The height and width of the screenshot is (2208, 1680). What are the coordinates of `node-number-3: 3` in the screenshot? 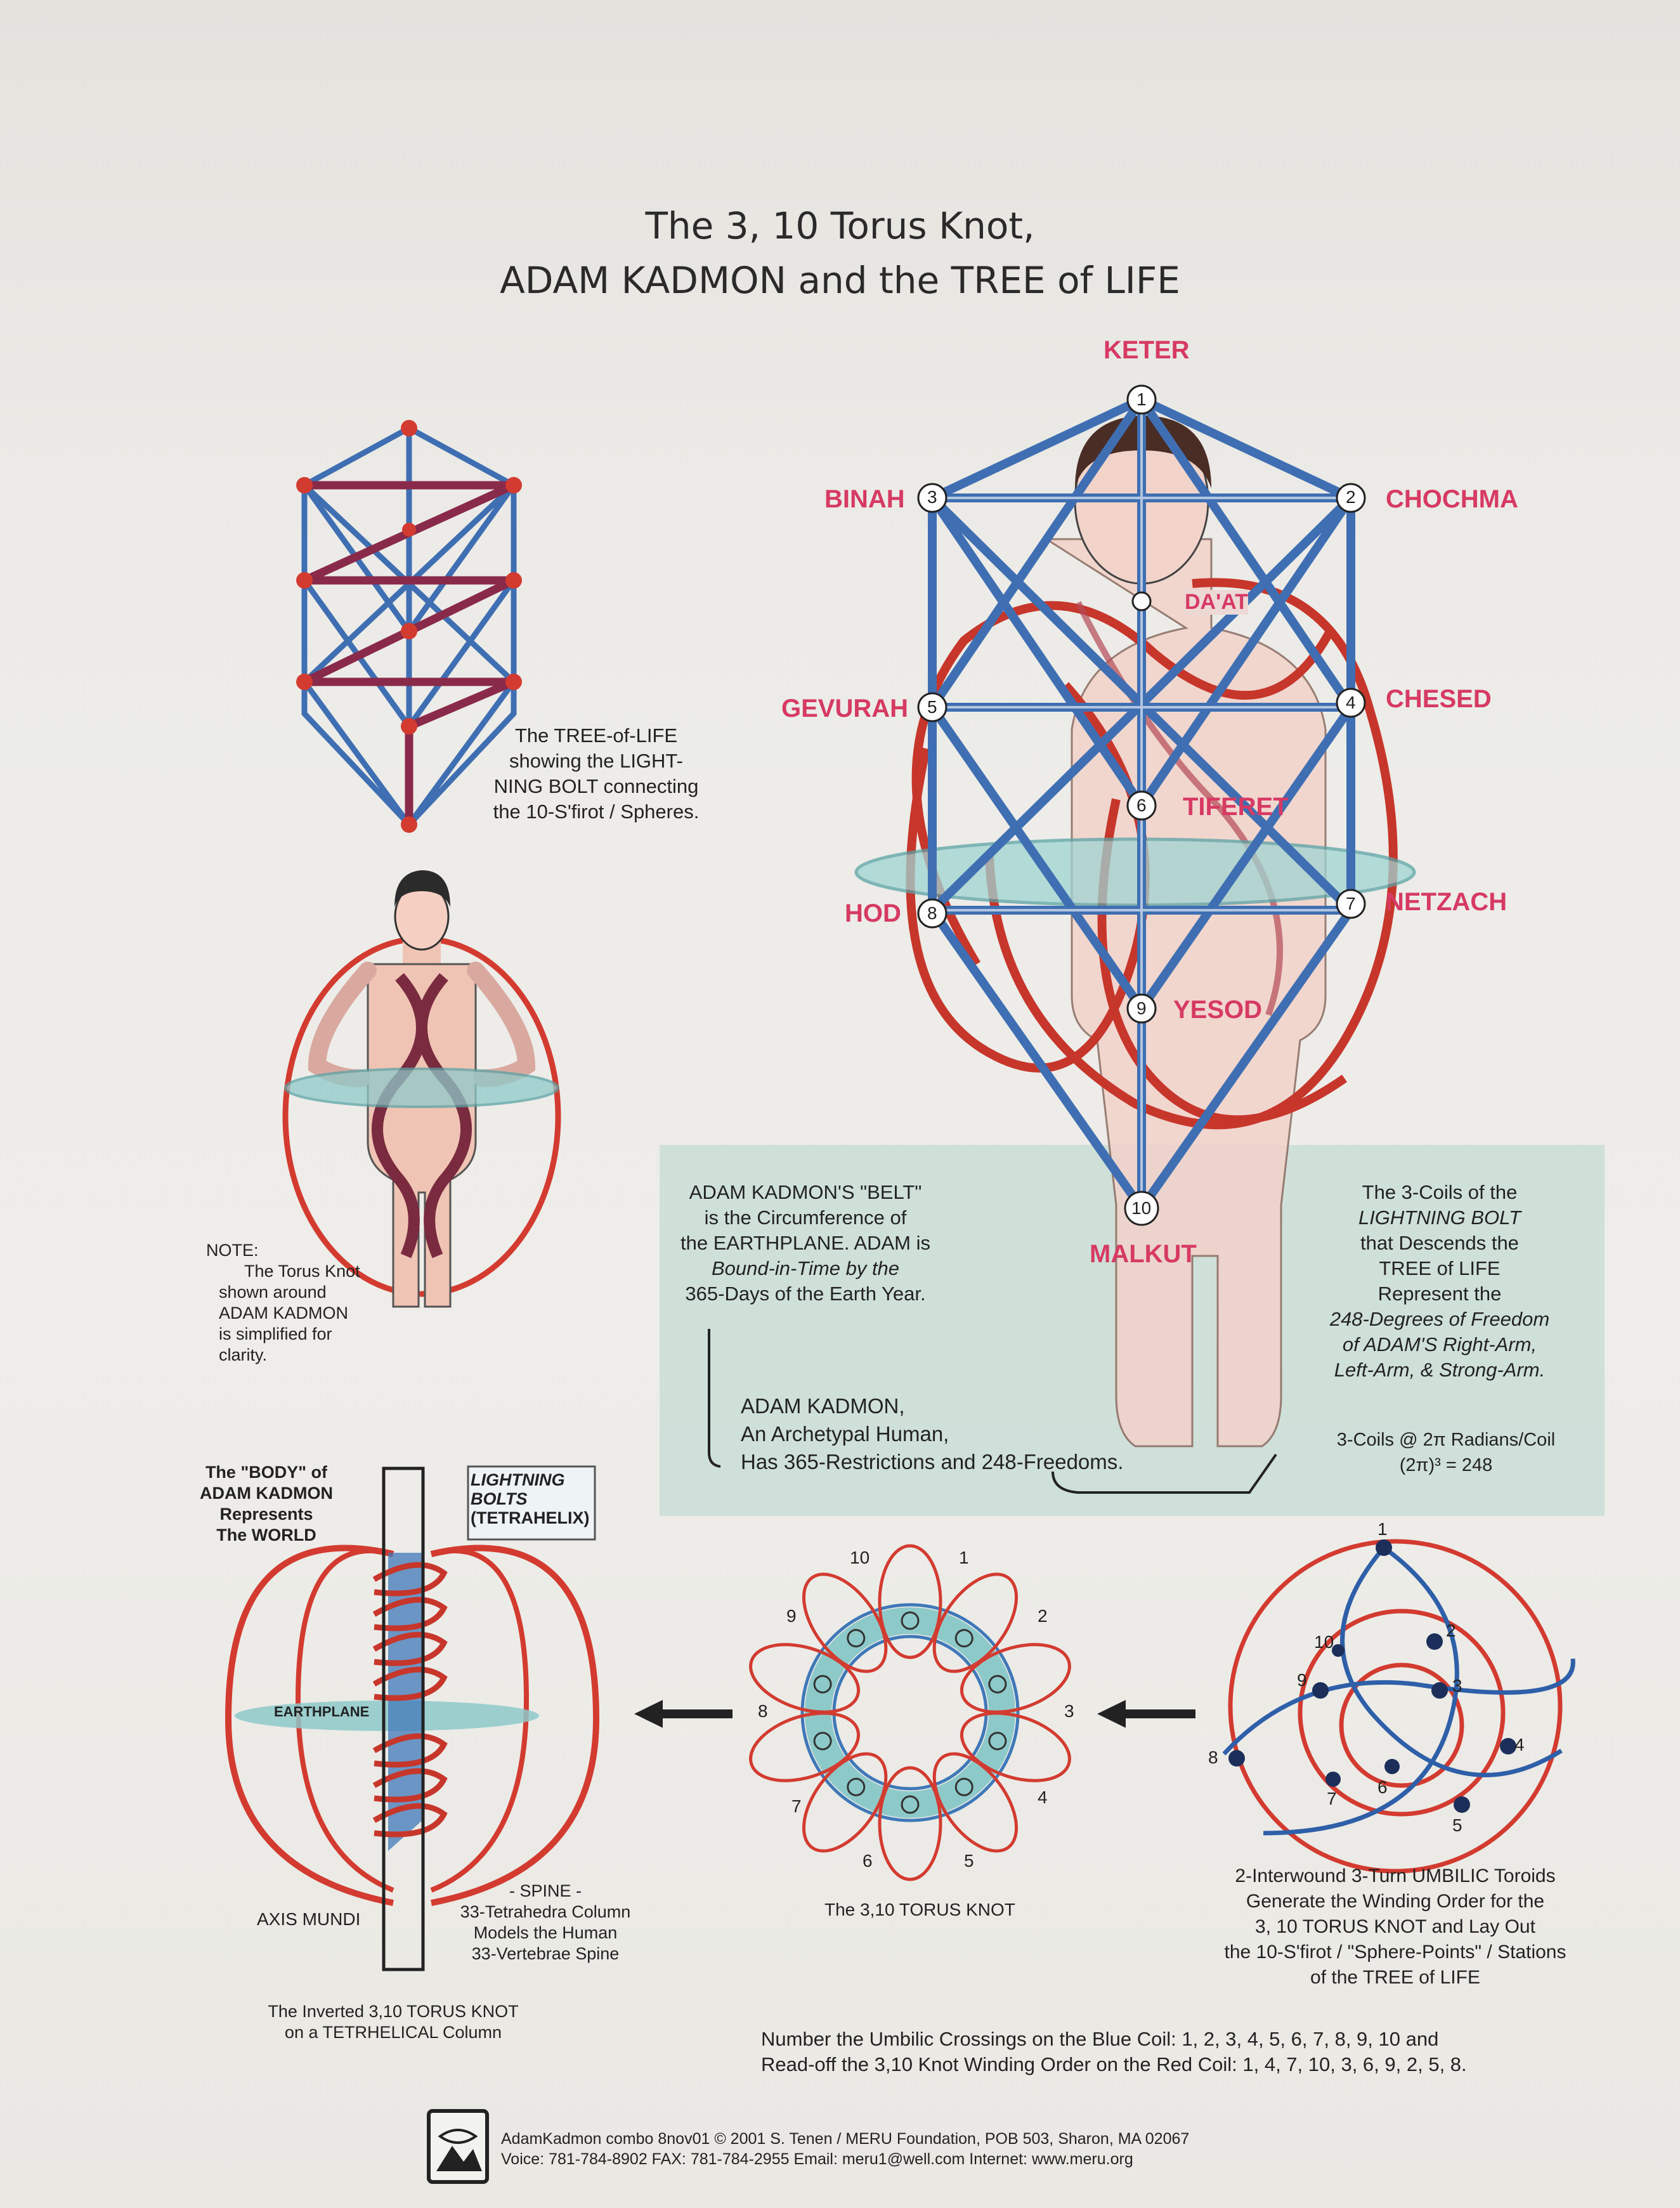 It's located at (932, 497).